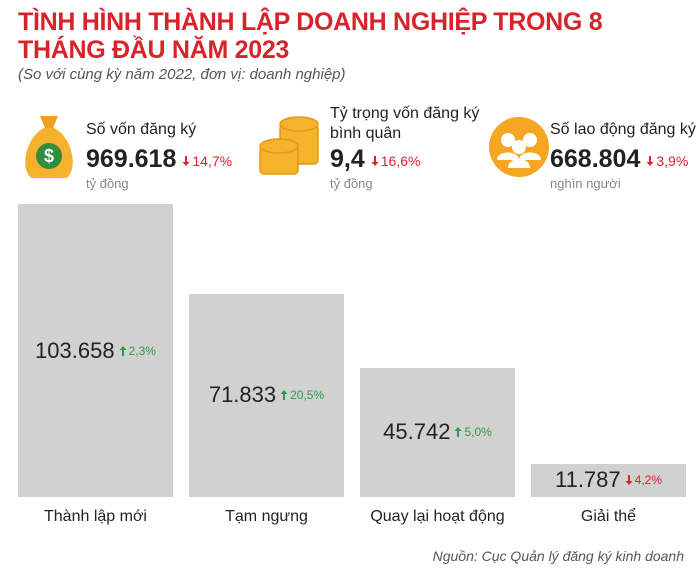  I want to click on kpi-label: Số vốn đăng ký, so click(141, 129).